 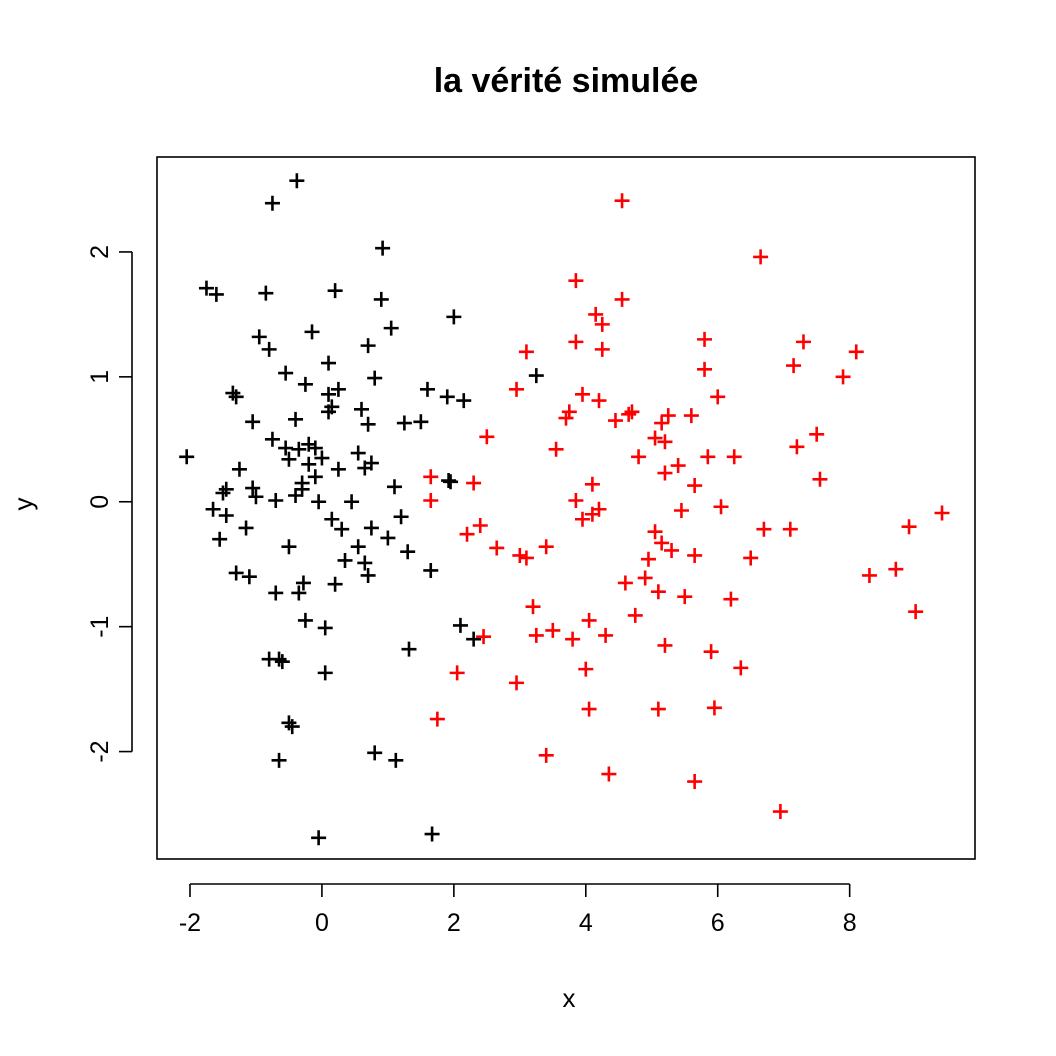 What do you see at coordinates (718, 923) in the screenshot?
I see `x-tick-label: 6` at bounding box center [718, 923].